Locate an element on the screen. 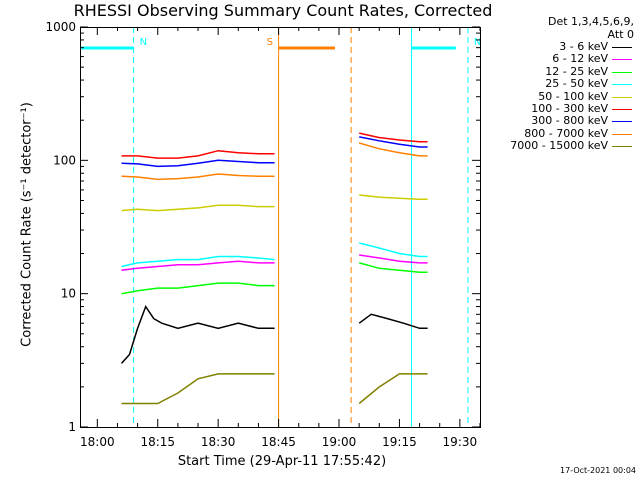 The width and height of the screenshot is (640, 480). legend-label: 12 - 25 keV is located at coordinates (576, 71).